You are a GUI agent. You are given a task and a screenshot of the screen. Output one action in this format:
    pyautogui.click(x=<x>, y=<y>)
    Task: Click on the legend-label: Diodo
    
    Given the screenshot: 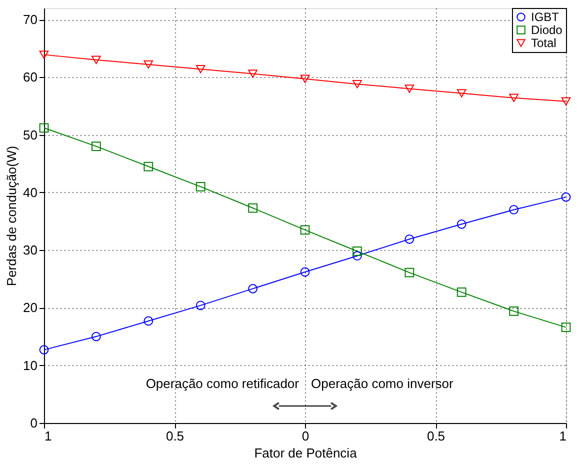 What is the action you would take?
    pyautogui.click(x=547, y=30)
    